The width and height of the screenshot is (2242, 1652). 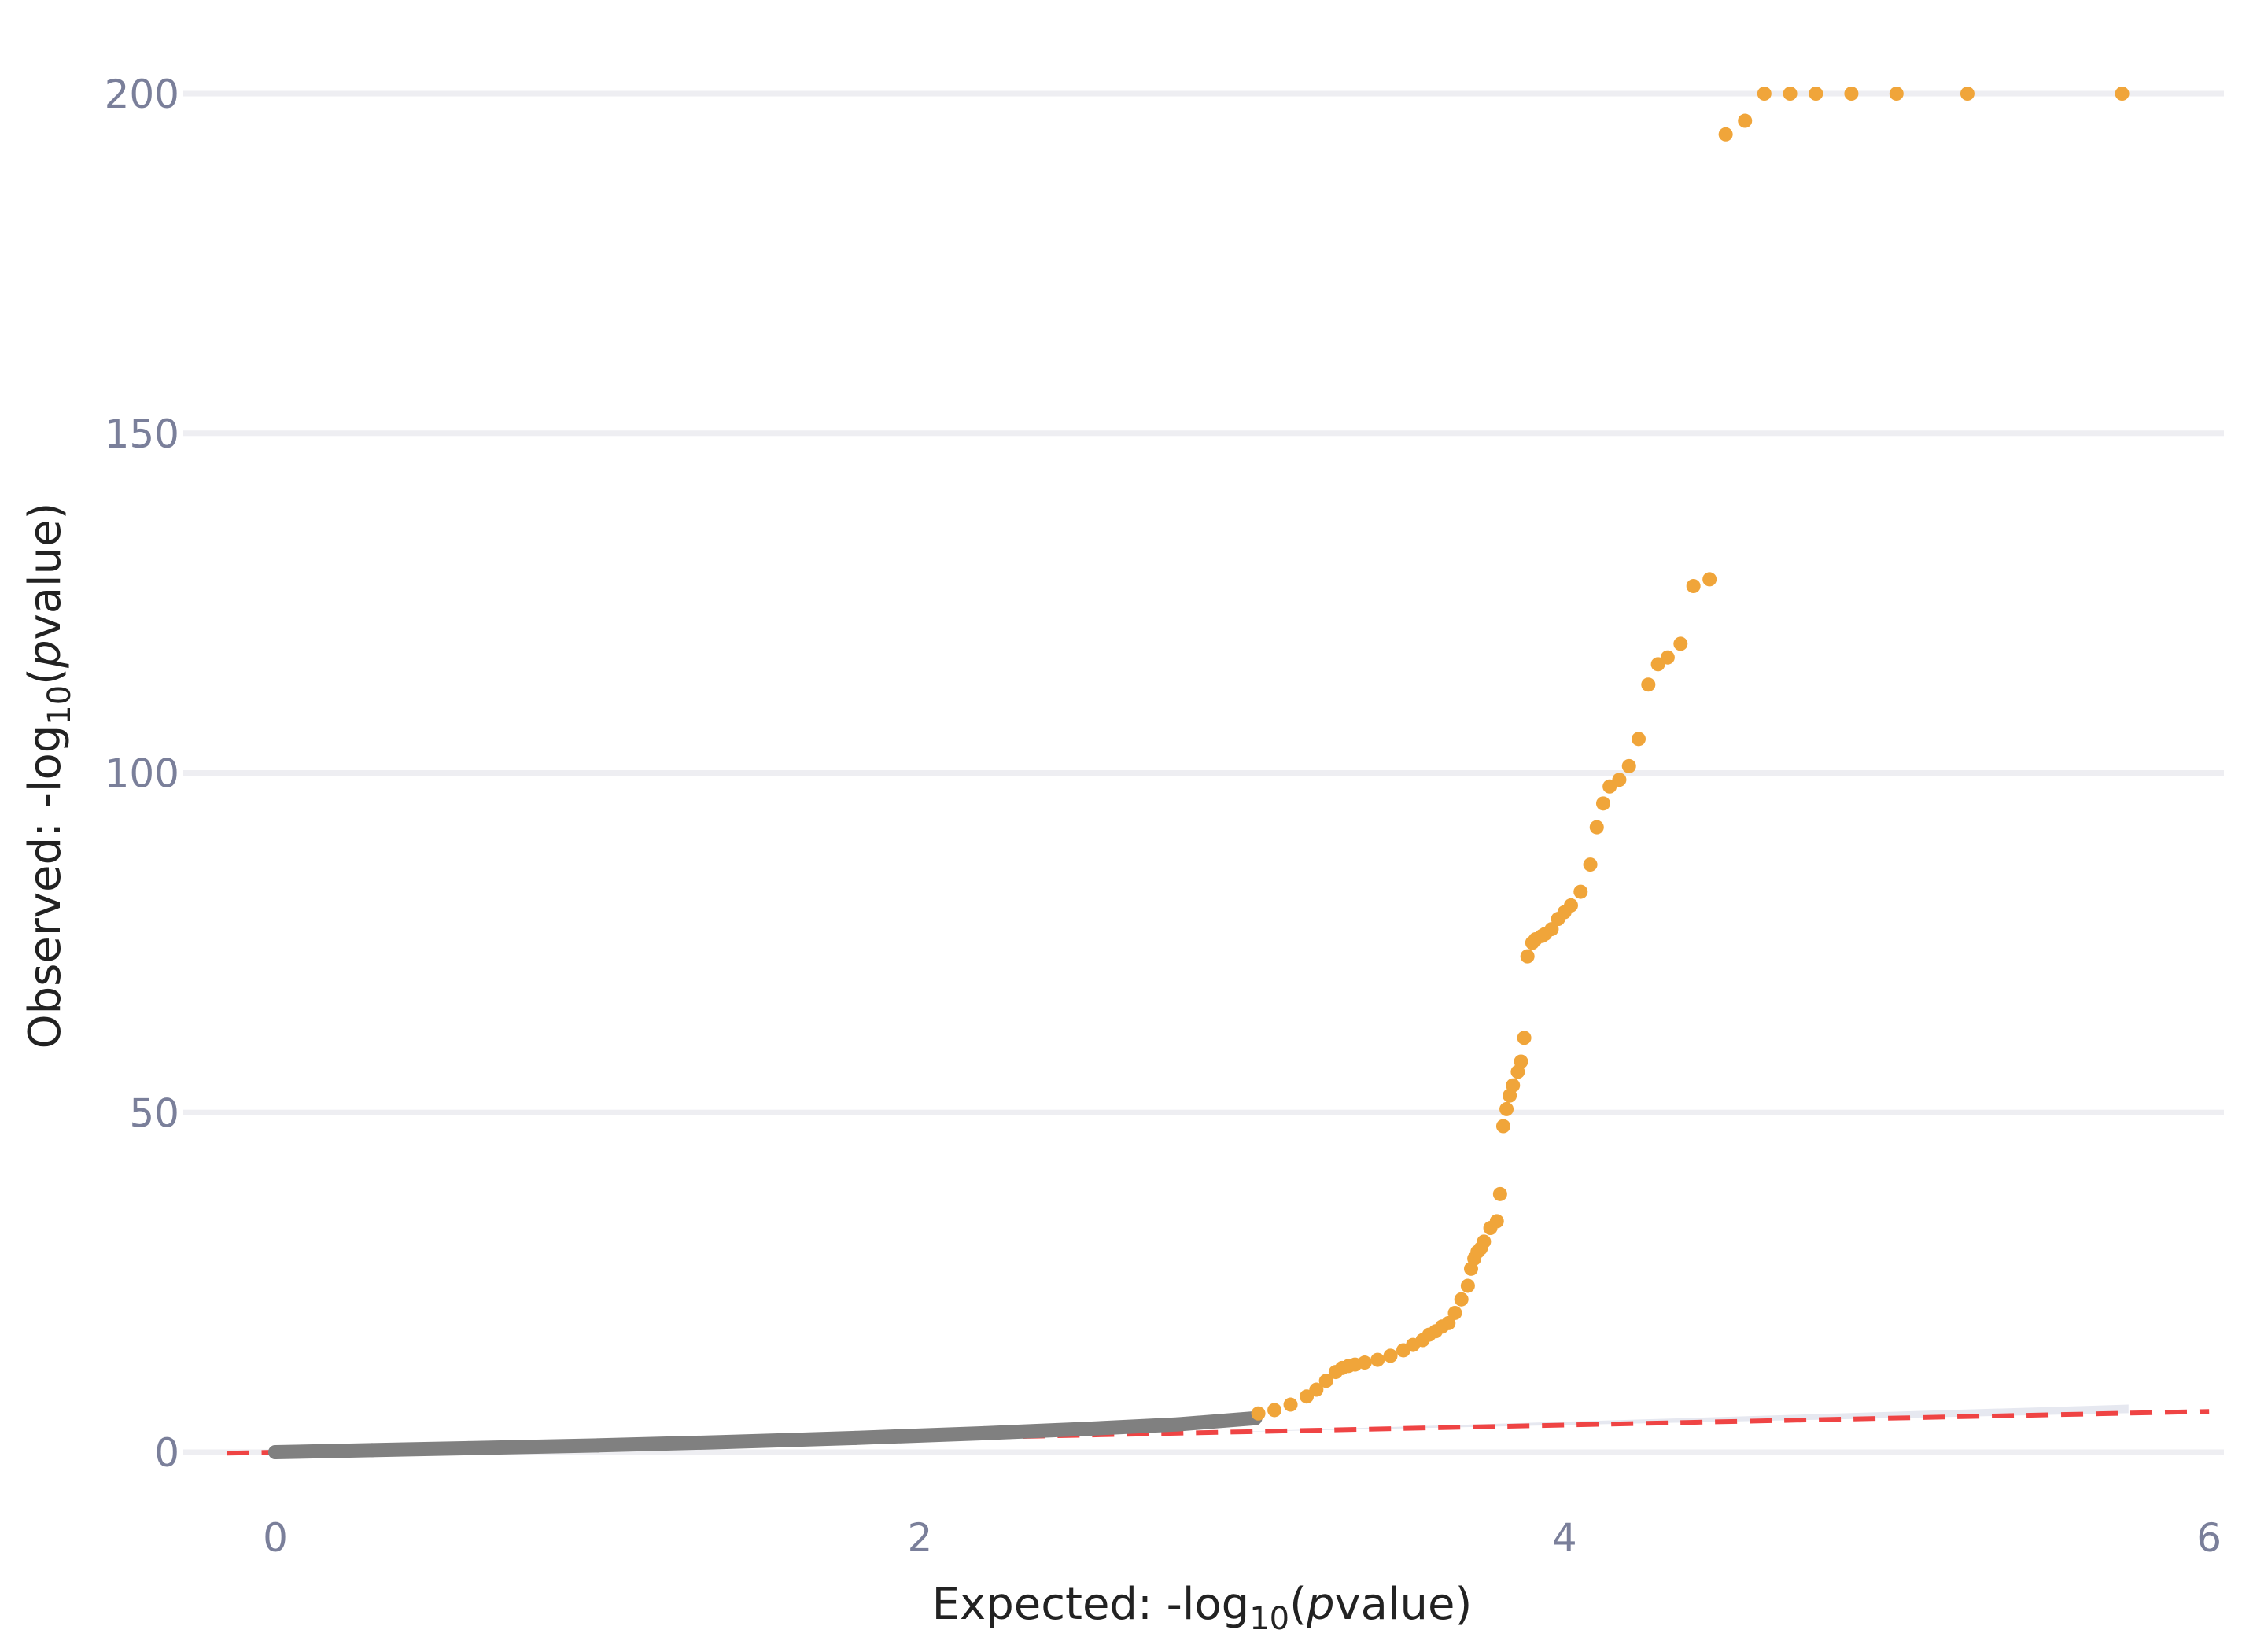 What do you see at coordinates (45, 654) in the screenshot?
I see `y-axis-title-italic: p` at bounding box center [45, 654].